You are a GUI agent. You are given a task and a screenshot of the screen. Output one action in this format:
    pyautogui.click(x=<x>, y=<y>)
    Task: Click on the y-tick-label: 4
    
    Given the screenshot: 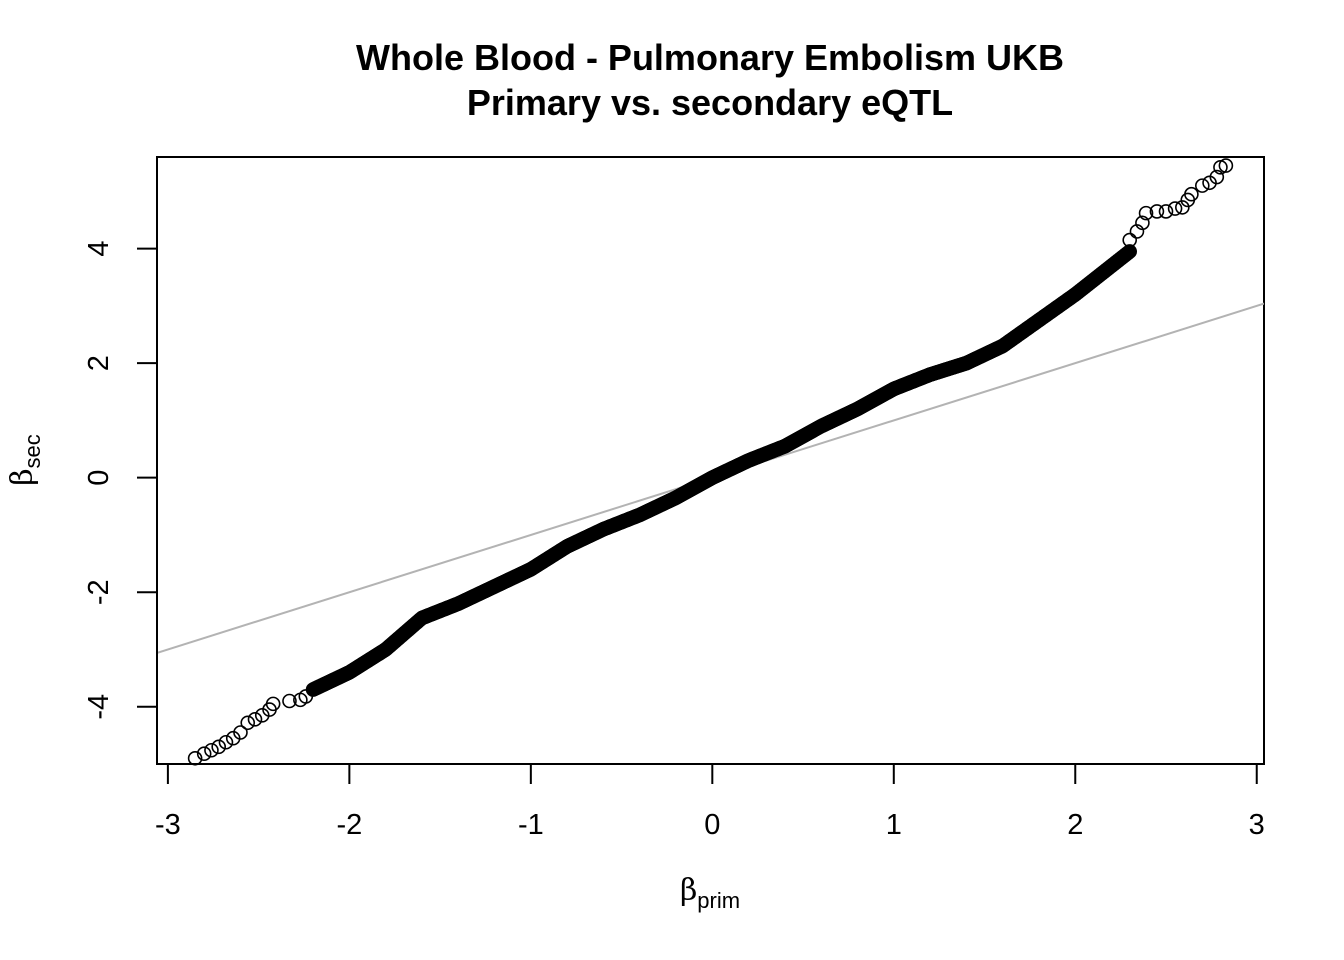 What is the action you would take?
    pyautogui.click(x=99, y=249)
    